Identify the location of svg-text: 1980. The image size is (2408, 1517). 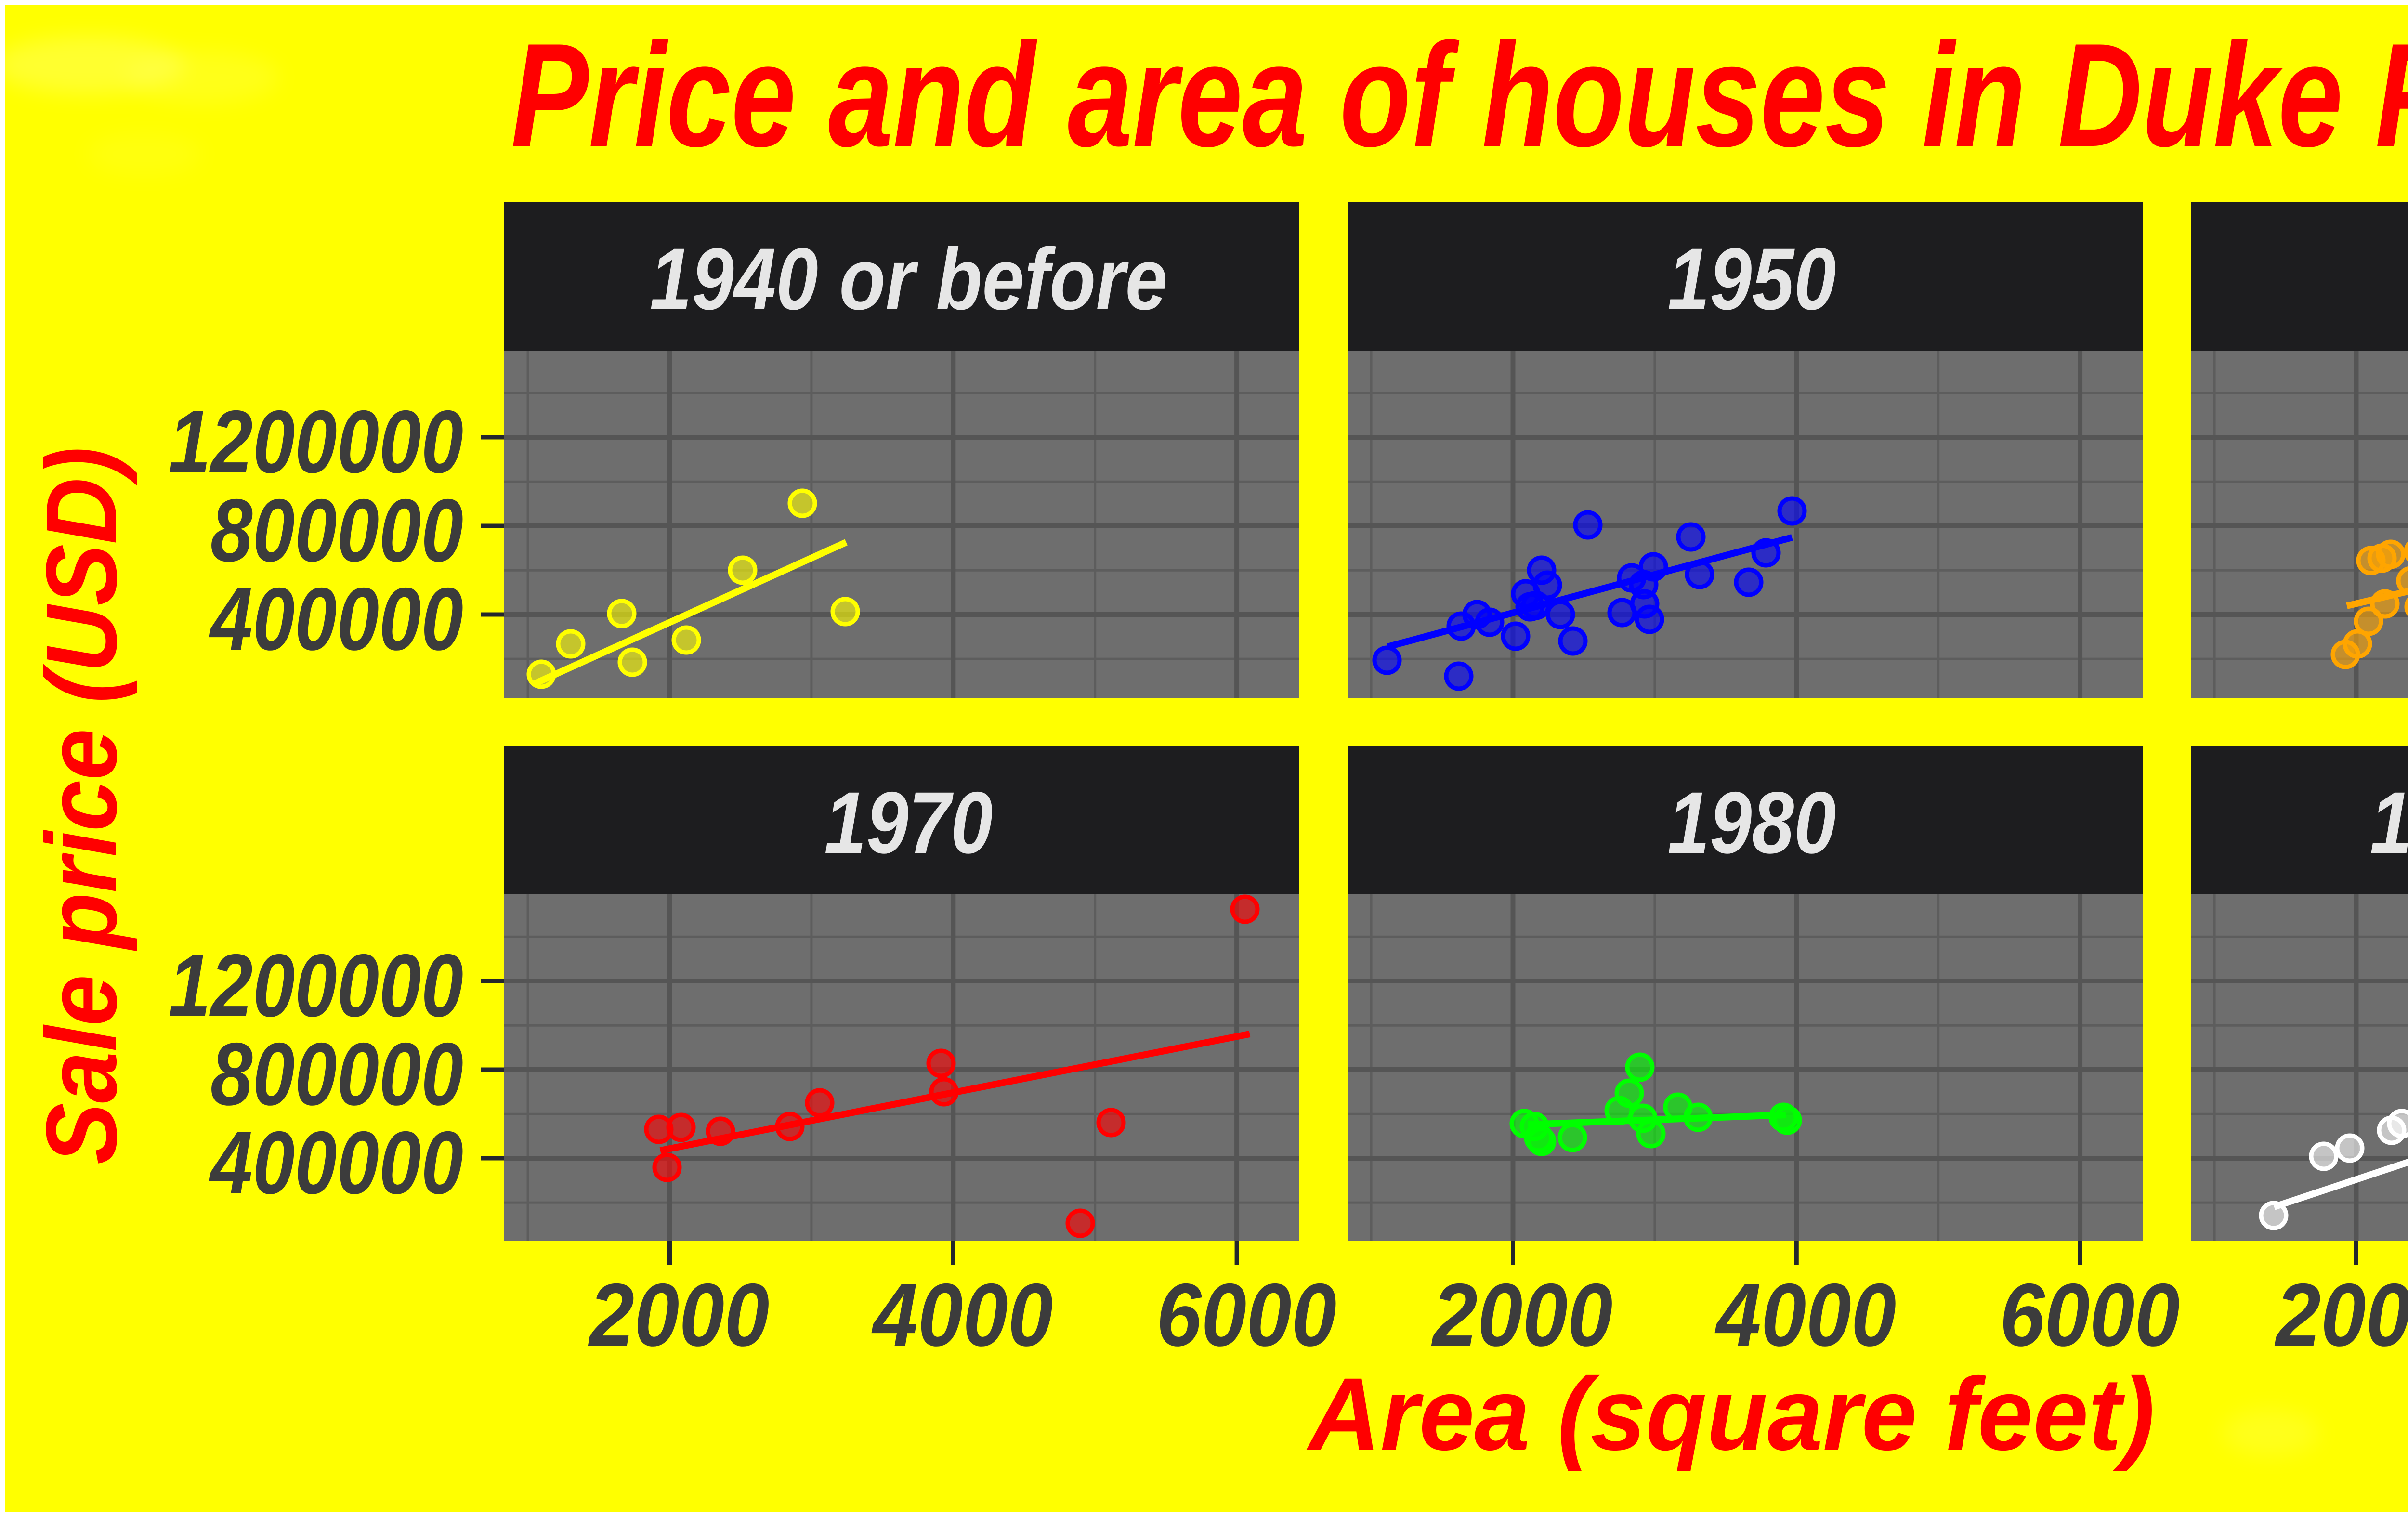
(1752, 822).